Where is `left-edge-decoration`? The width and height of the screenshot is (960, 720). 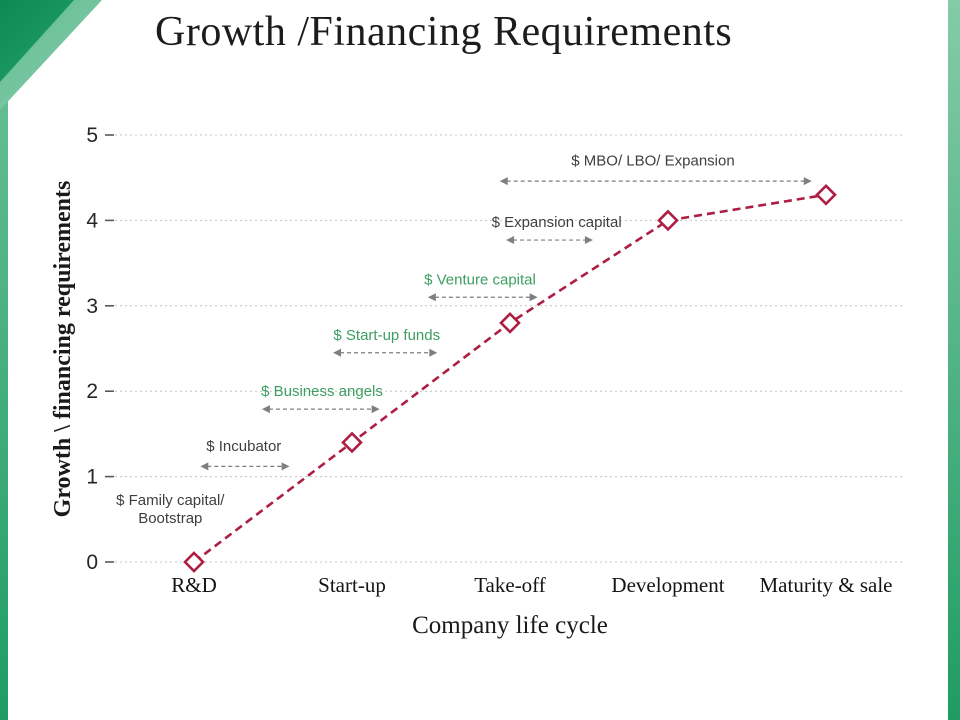 left-edge-decoration is located at coordinates (4, 360).